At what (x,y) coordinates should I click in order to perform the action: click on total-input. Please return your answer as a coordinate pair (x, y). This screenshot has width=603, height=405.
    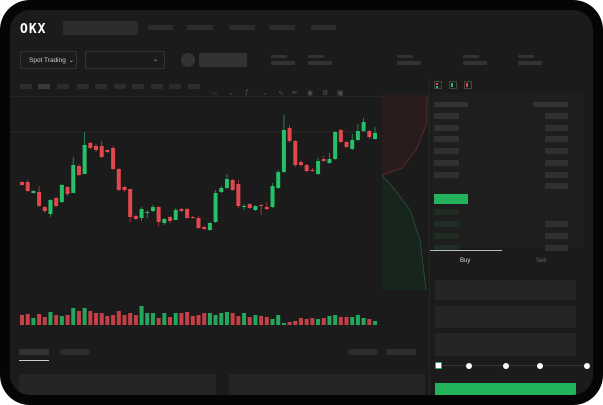
    Looking at the image, I should click on (505, 344).